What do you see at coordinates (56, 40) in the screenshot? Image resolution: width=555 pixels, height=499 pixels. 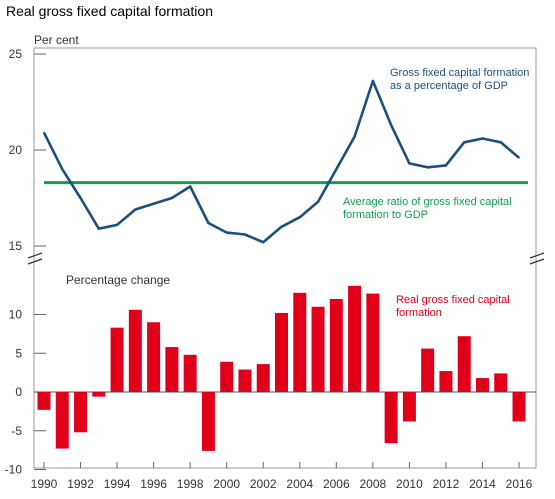 I see `y-axis-label: Per cent` at bounding box center [56, 40].